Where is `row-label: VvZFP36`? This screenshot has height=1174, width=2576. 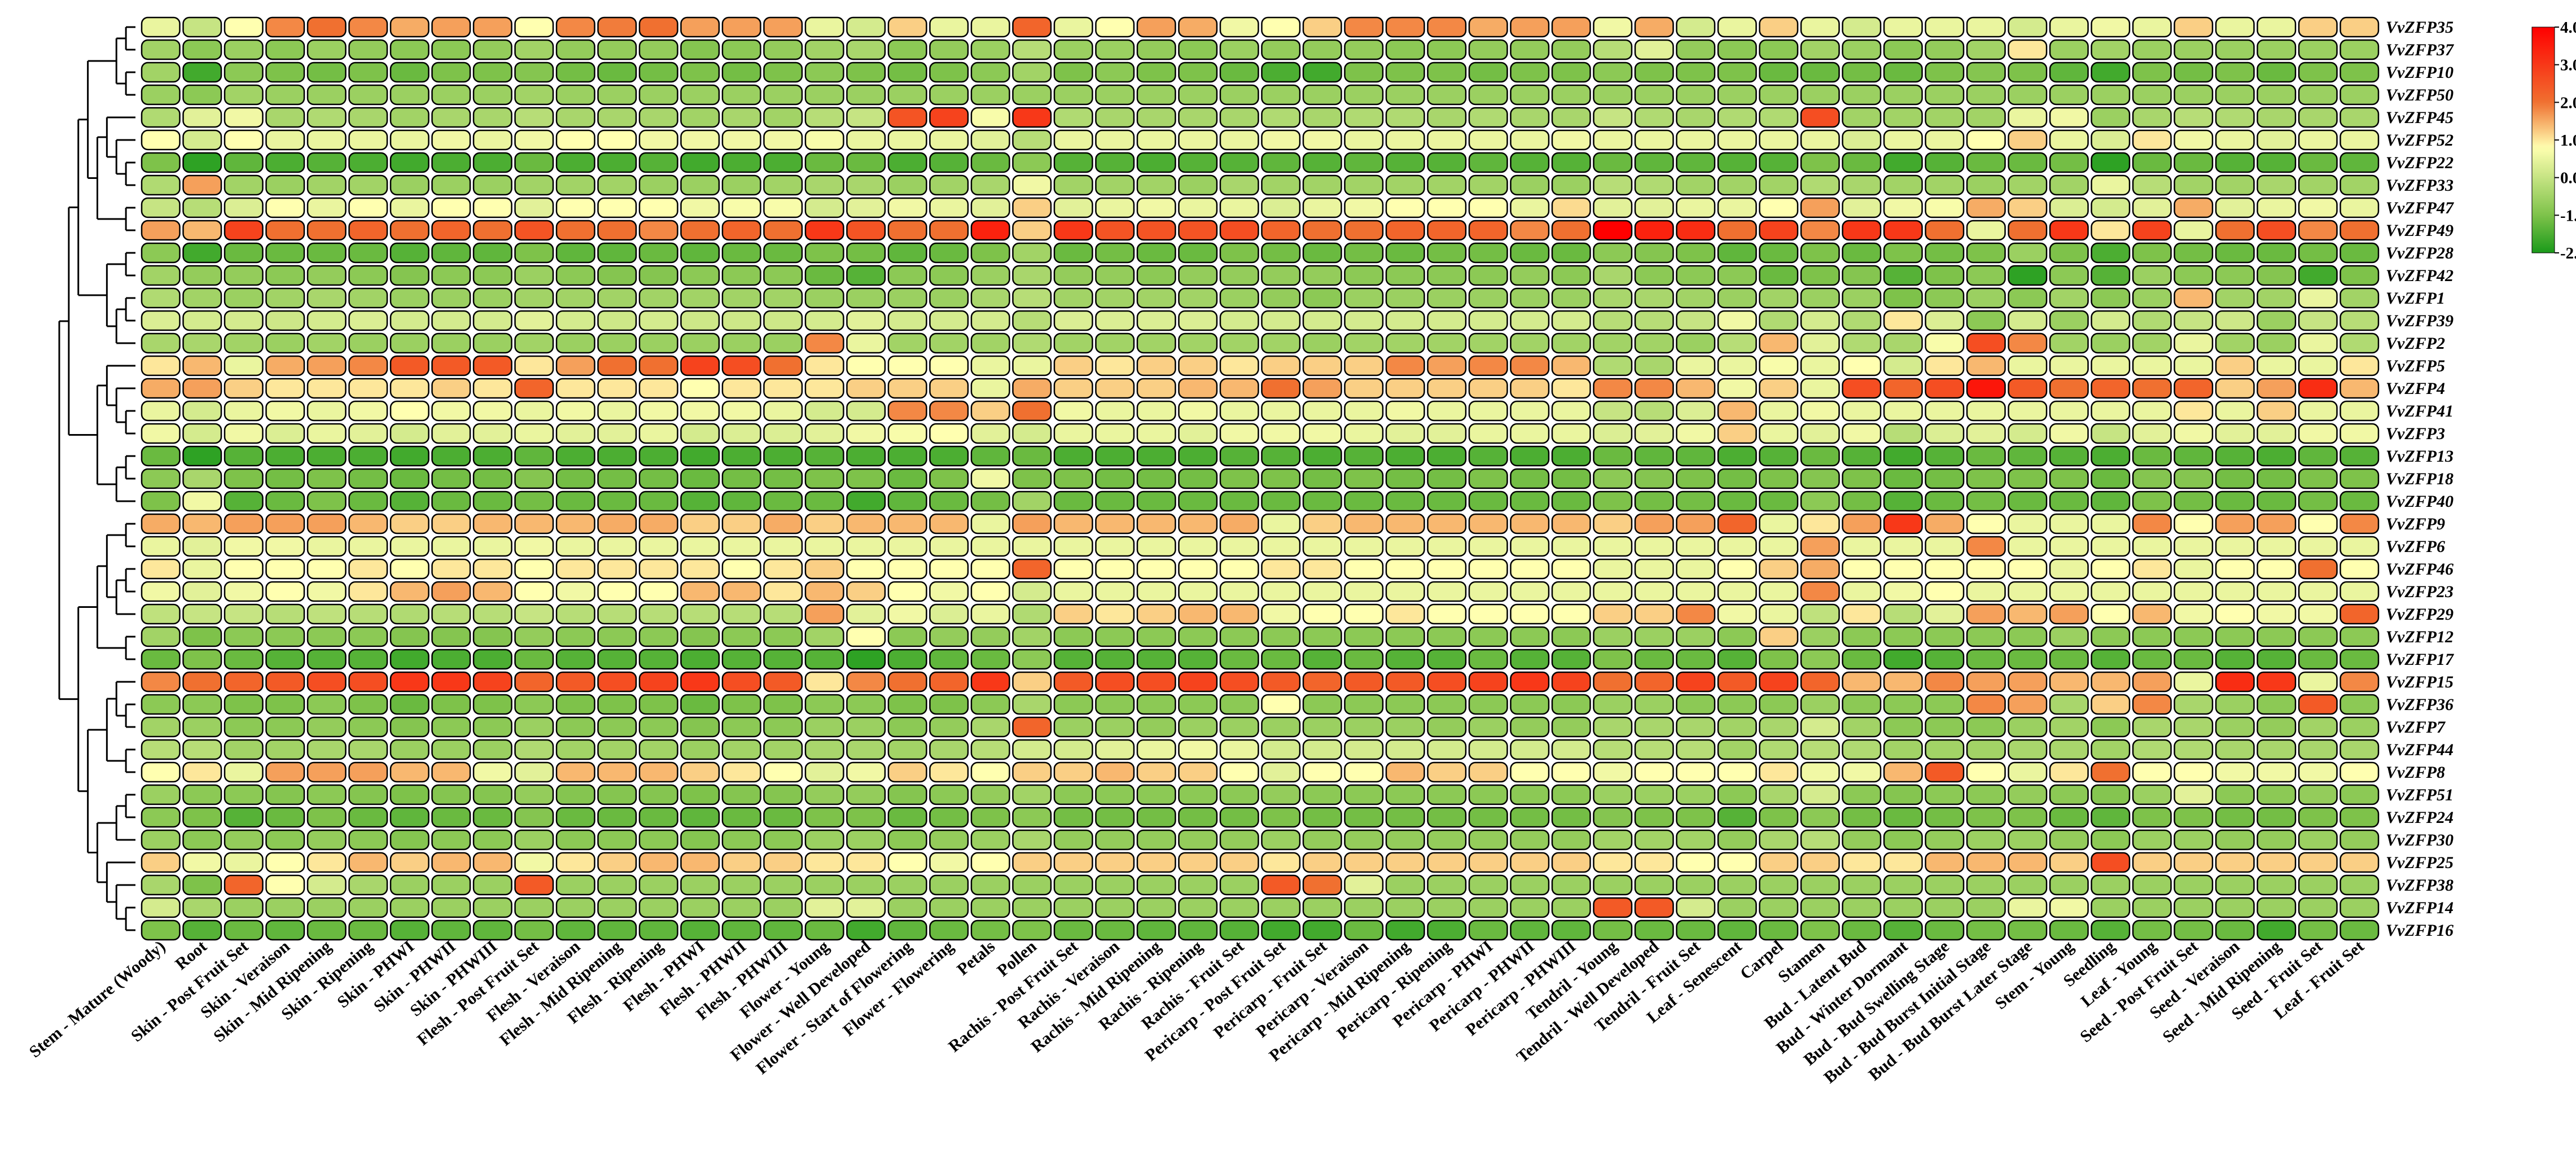
row-label: VvZFP36 is located at coordinates (2420, 704).